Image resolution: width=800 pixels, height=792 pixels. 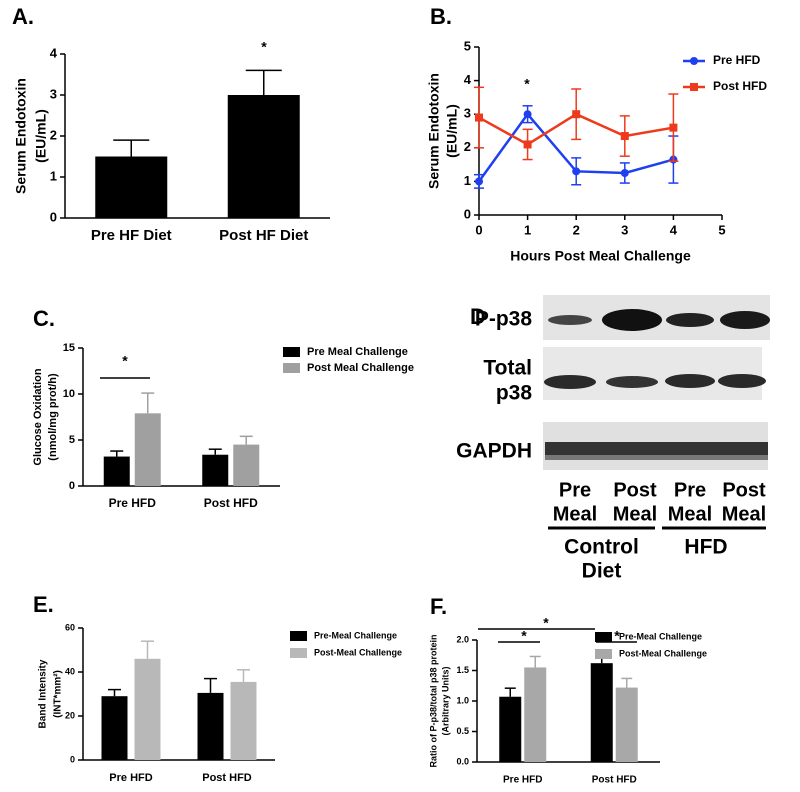 What do you see at coordinates (737, 60) in the screenshot?
I see `legend-label: Pre HFD` at bounding box center [737, 60].